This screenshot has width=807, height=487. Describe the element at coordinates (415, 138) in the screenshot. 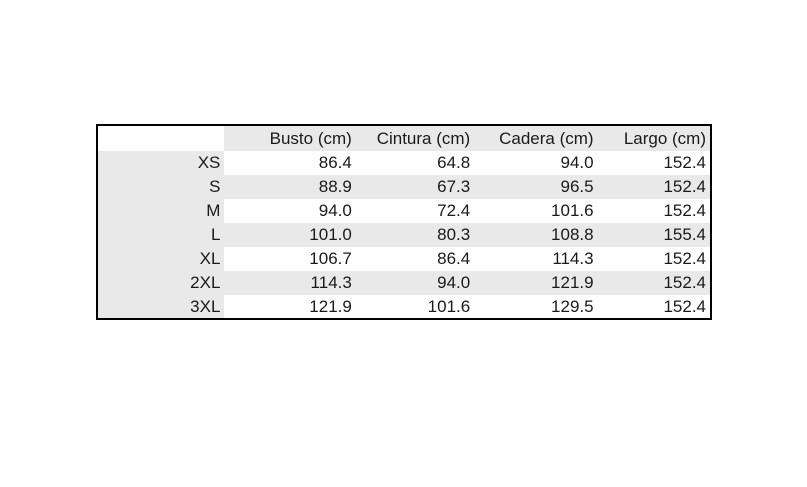

I see `column-header-cintura: Cintura (cm)` at that location.